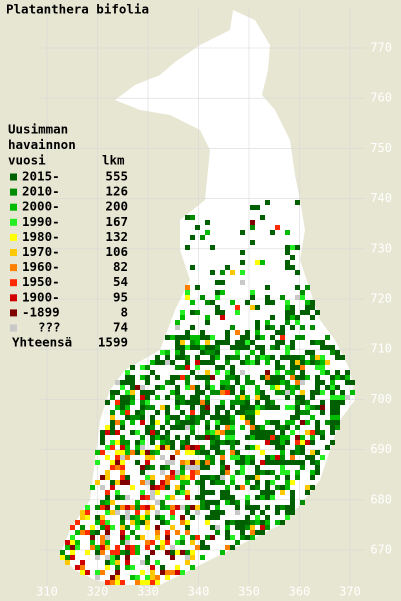 The height and width of the screenshot is (601, 401). Describe the element at coordinates (120, 281) in the screenshot. I see `legend-count: 54` at that location.